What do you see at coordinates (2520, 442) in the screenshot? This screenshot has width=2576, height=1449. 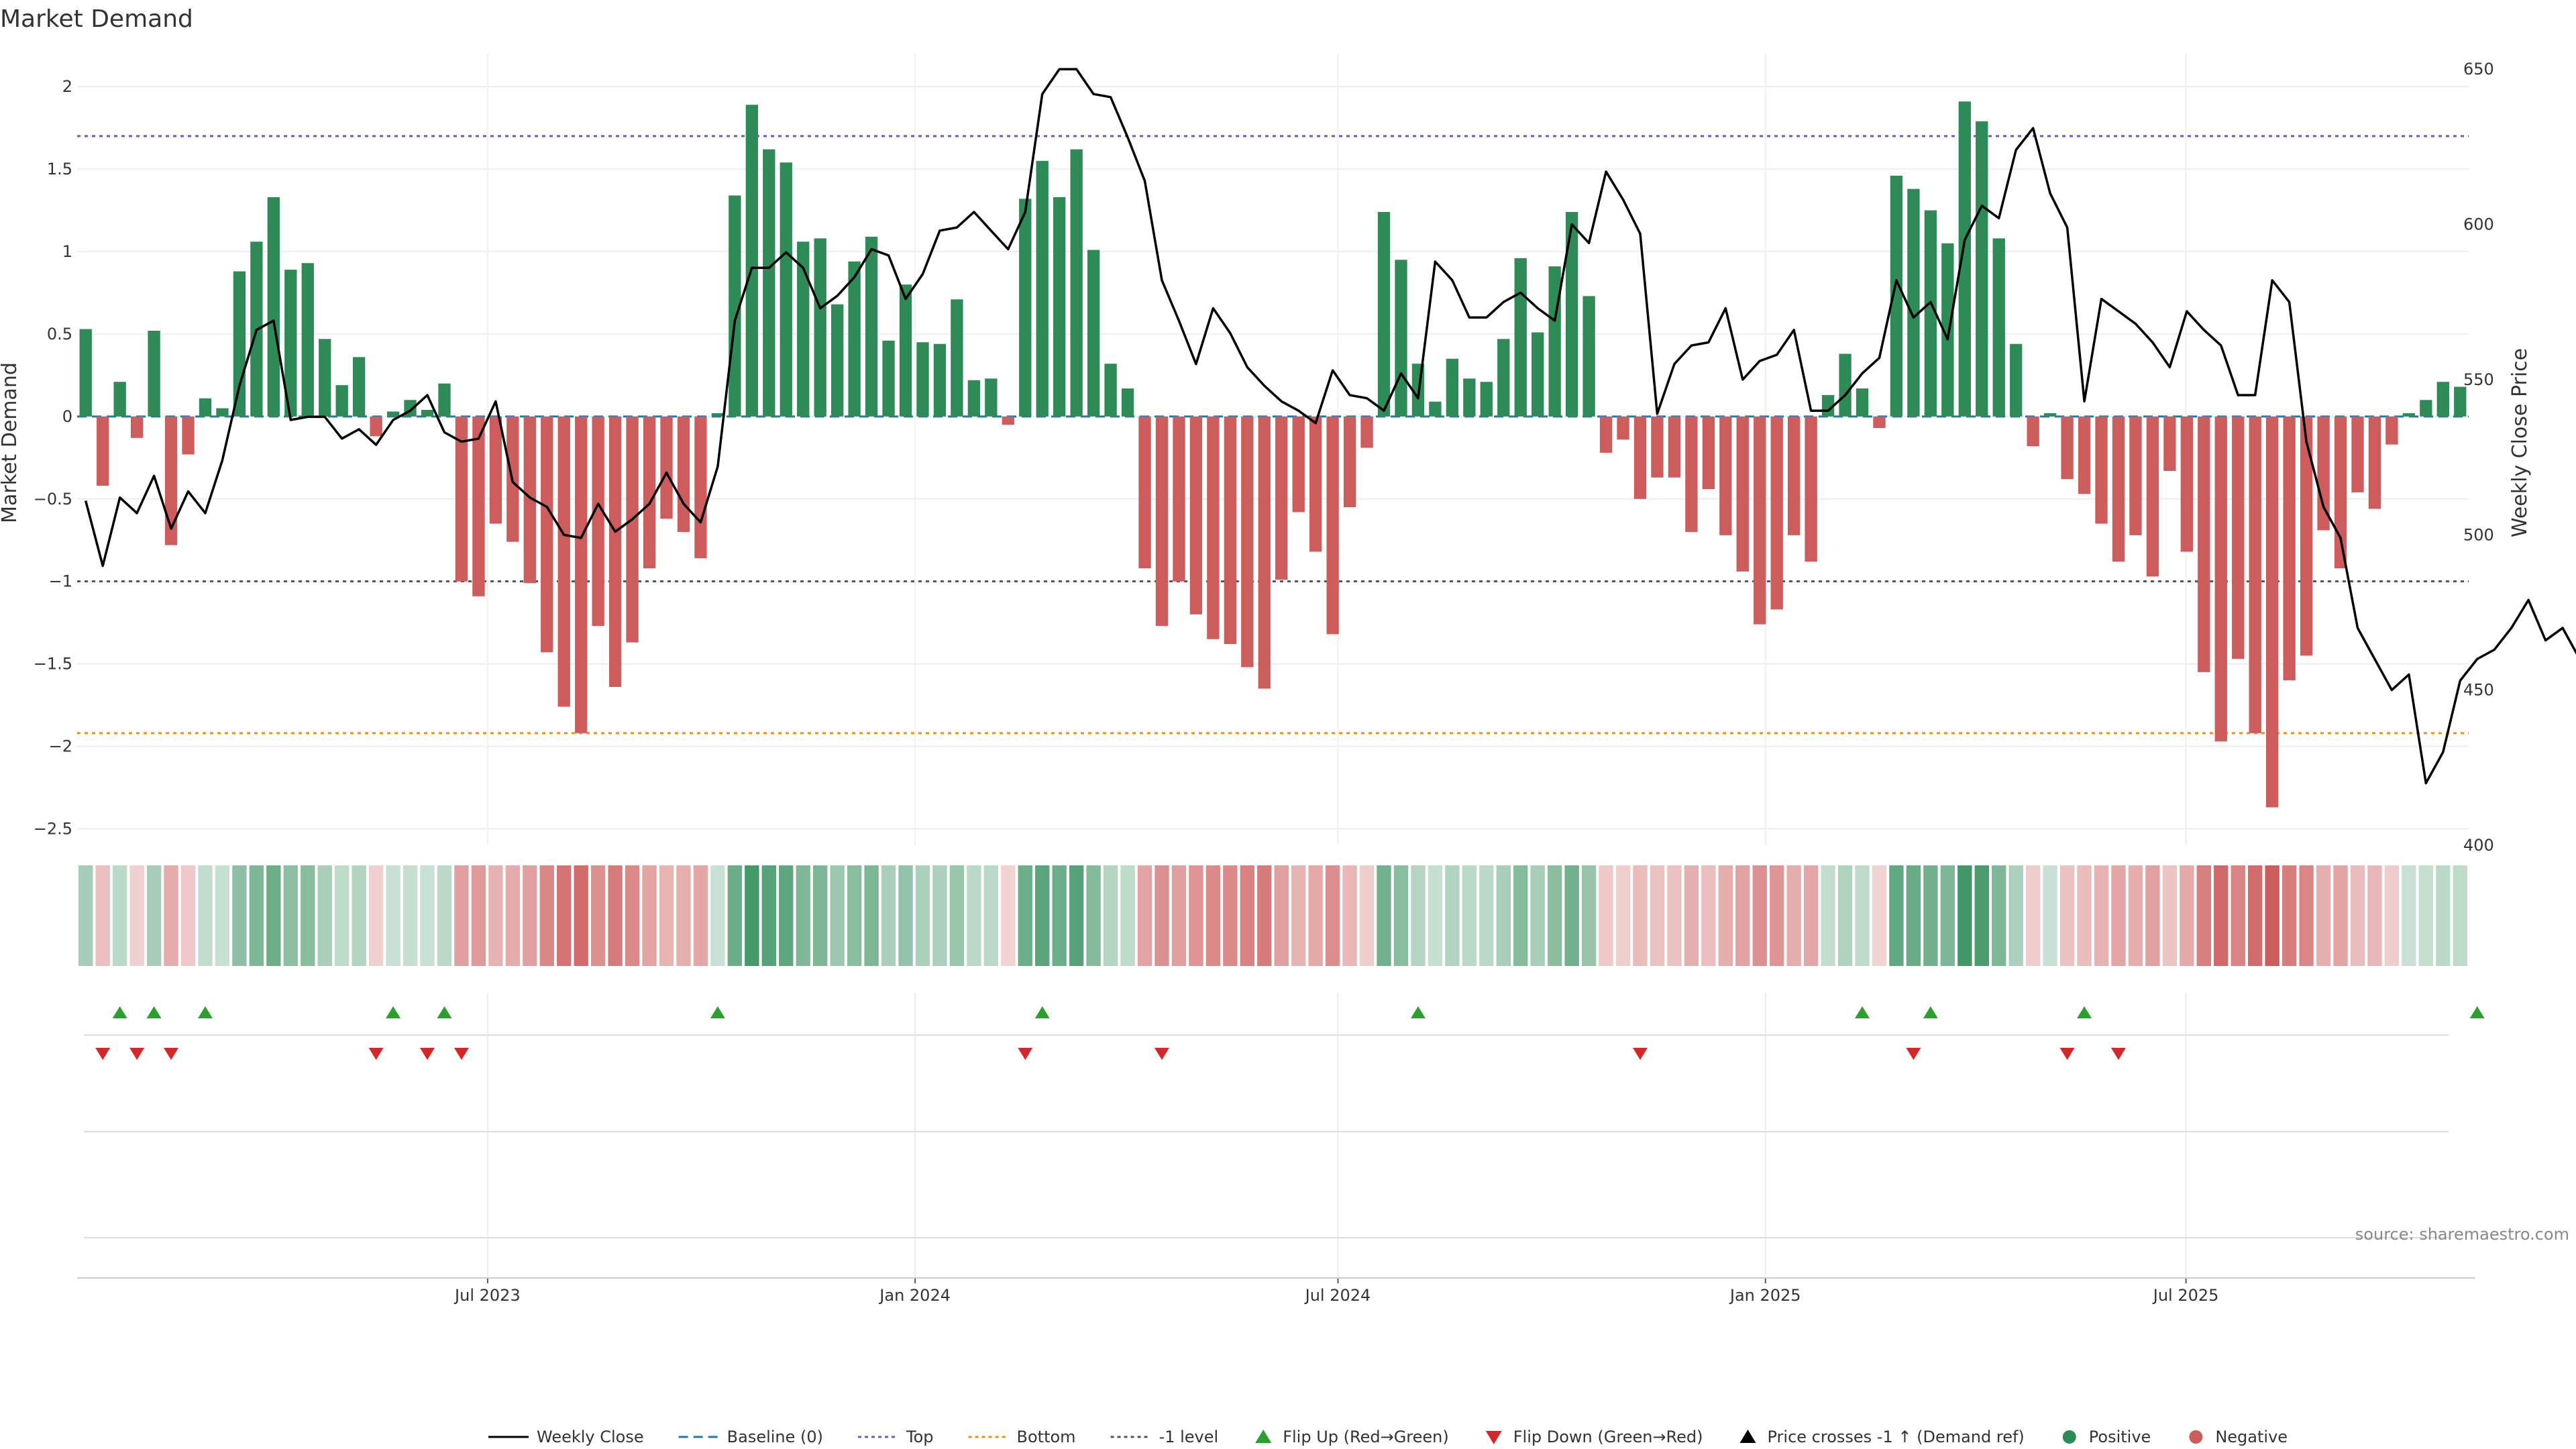 I see `y-axis-right-label: Weekly Close Price` at bounding box center [2520, 442].